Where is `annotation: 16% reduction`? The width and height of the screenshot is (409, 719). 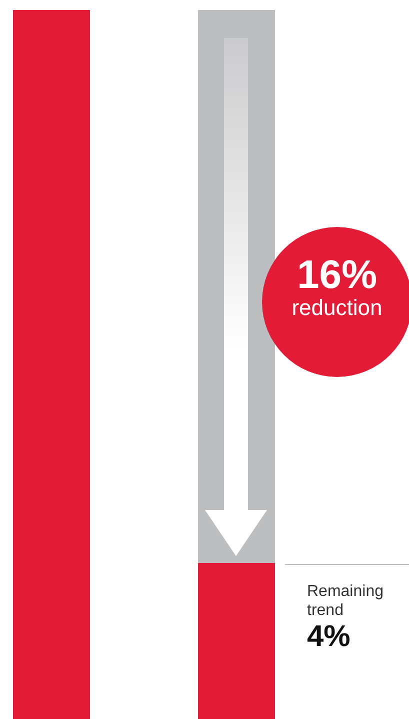 annotation: 16% reduction is located at coordinates (337, 287).